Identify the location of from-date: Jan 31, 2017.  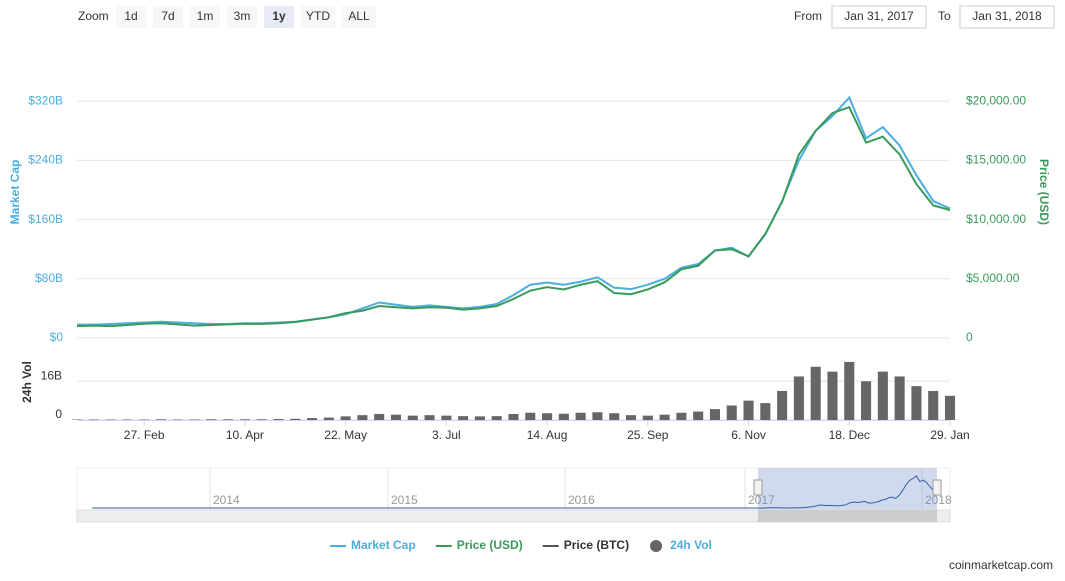
(879, 16).